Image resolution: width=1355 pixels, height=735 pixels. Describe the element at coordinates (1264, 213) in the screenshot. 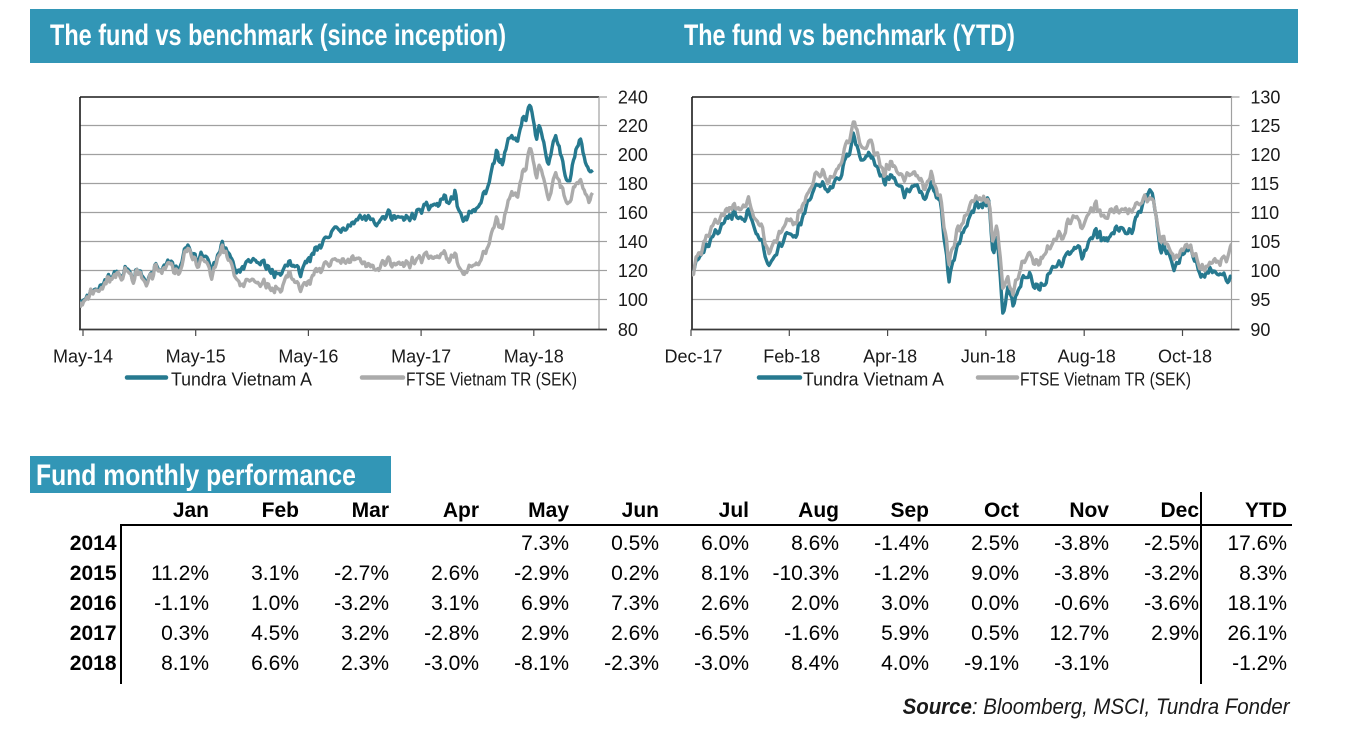

I see `svg-text: 110` at that location.